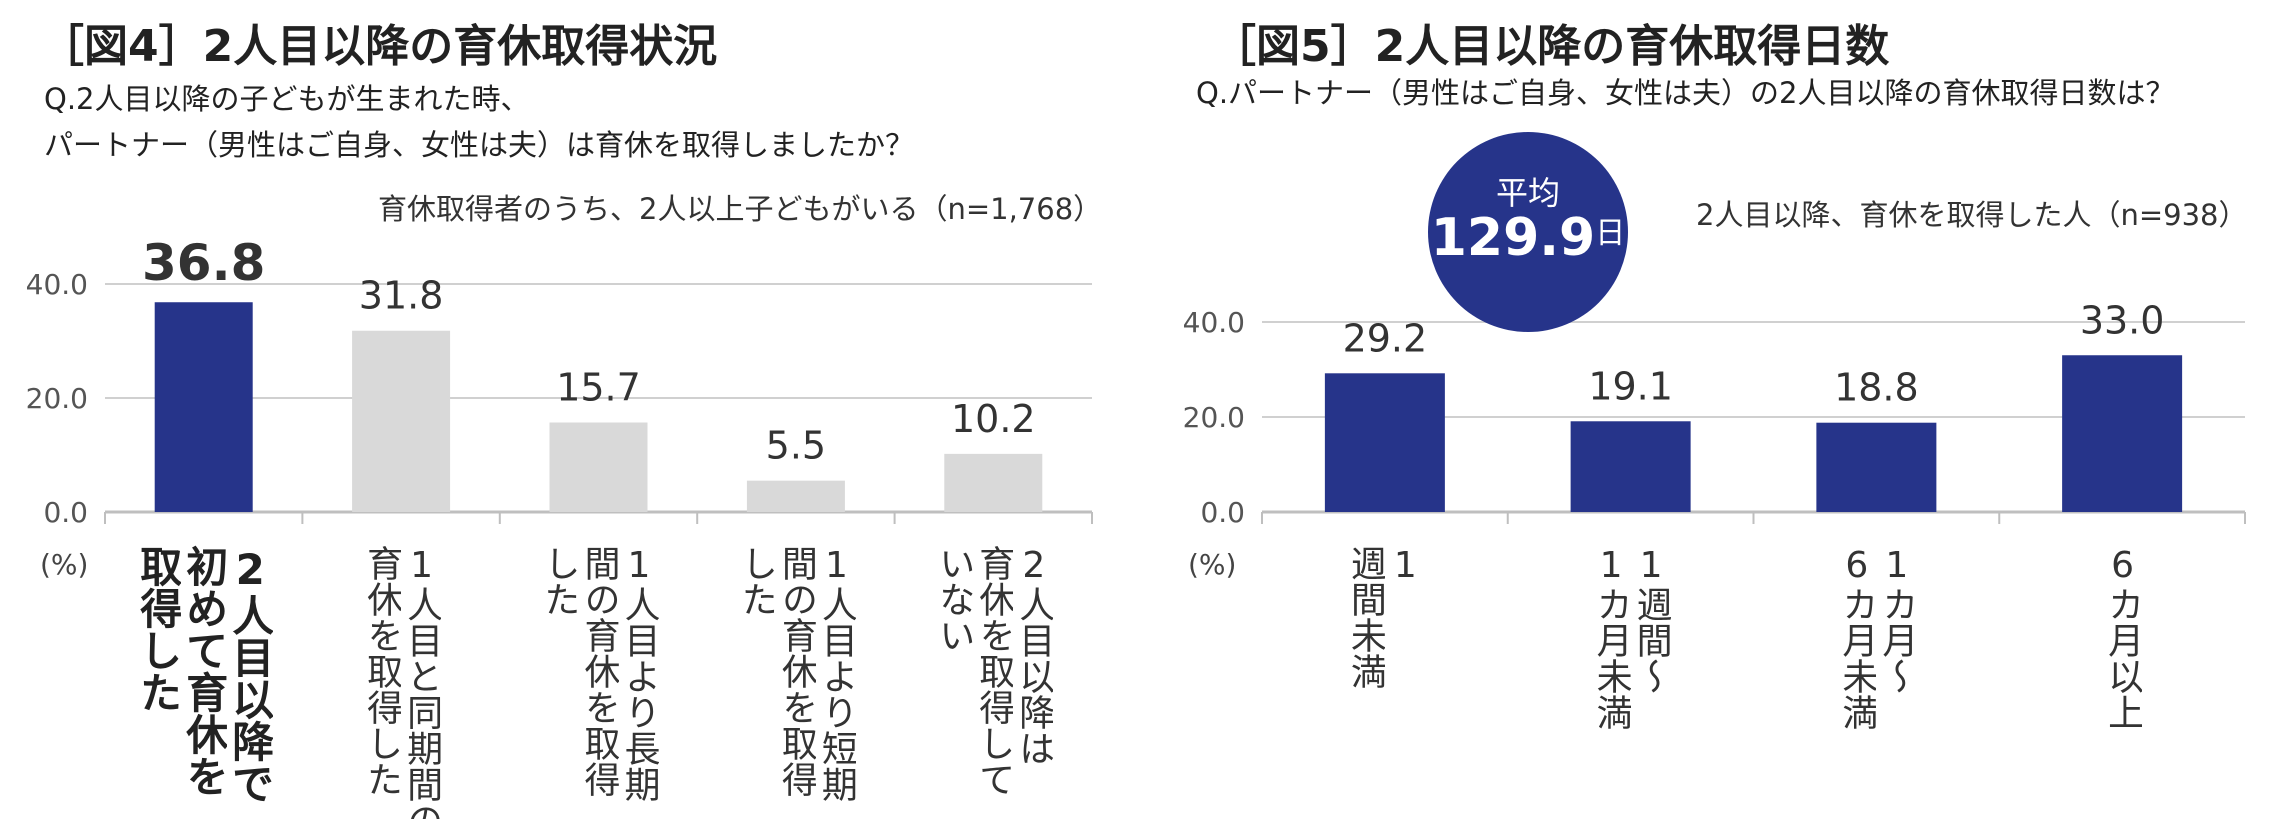 Image resolution: width=2284 pixels, height=819 pixels. I want to click on chart4-data-label: 15.7, so click(598, 388).